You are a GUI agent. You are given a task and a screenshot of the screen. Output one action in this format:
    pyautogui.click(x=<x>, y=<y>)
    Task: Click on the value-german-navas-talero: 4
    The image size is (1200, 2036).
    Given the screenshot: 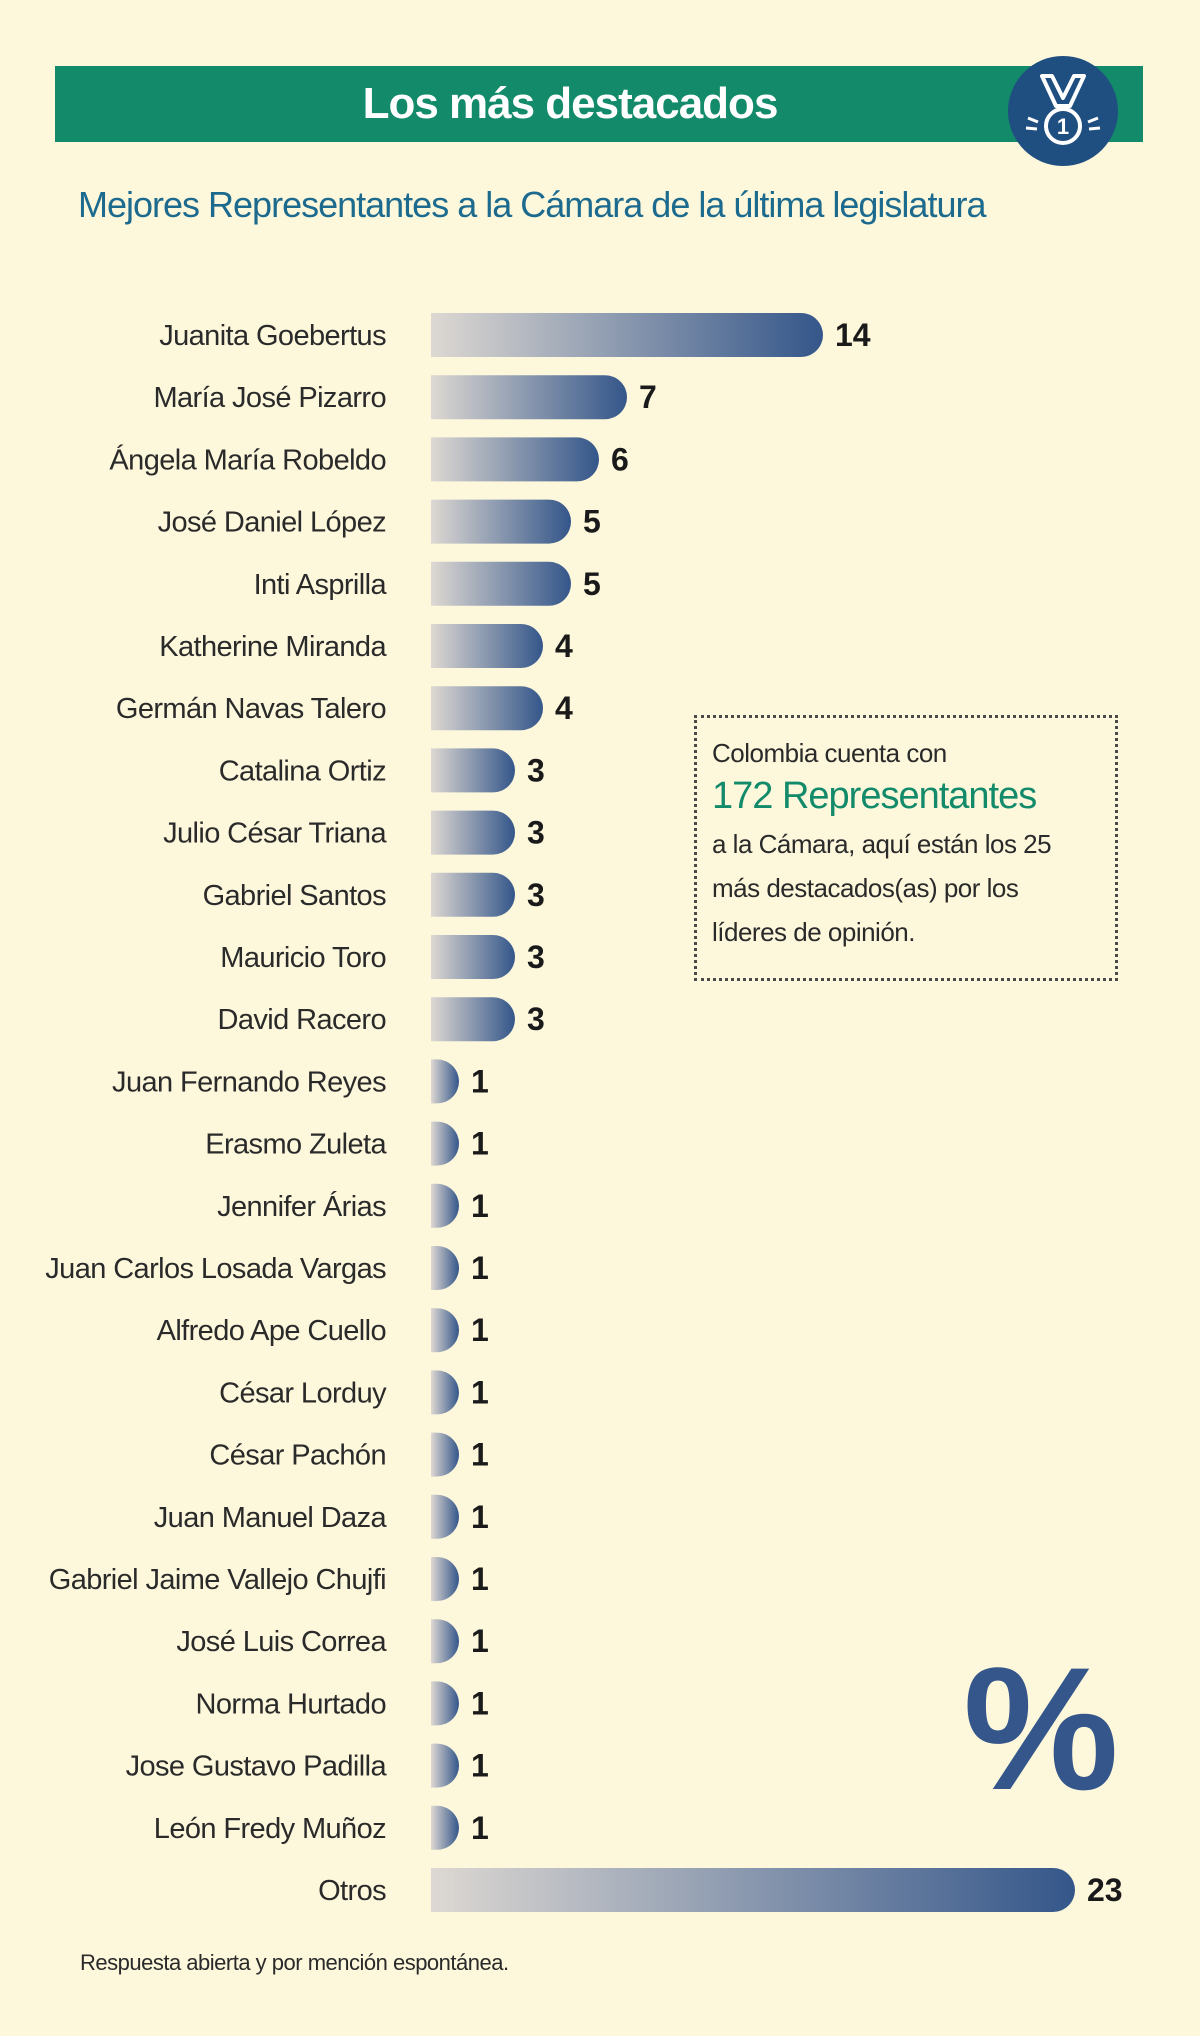 What is the action you would take?
    pyautogui.click(x=564, y=708)
    